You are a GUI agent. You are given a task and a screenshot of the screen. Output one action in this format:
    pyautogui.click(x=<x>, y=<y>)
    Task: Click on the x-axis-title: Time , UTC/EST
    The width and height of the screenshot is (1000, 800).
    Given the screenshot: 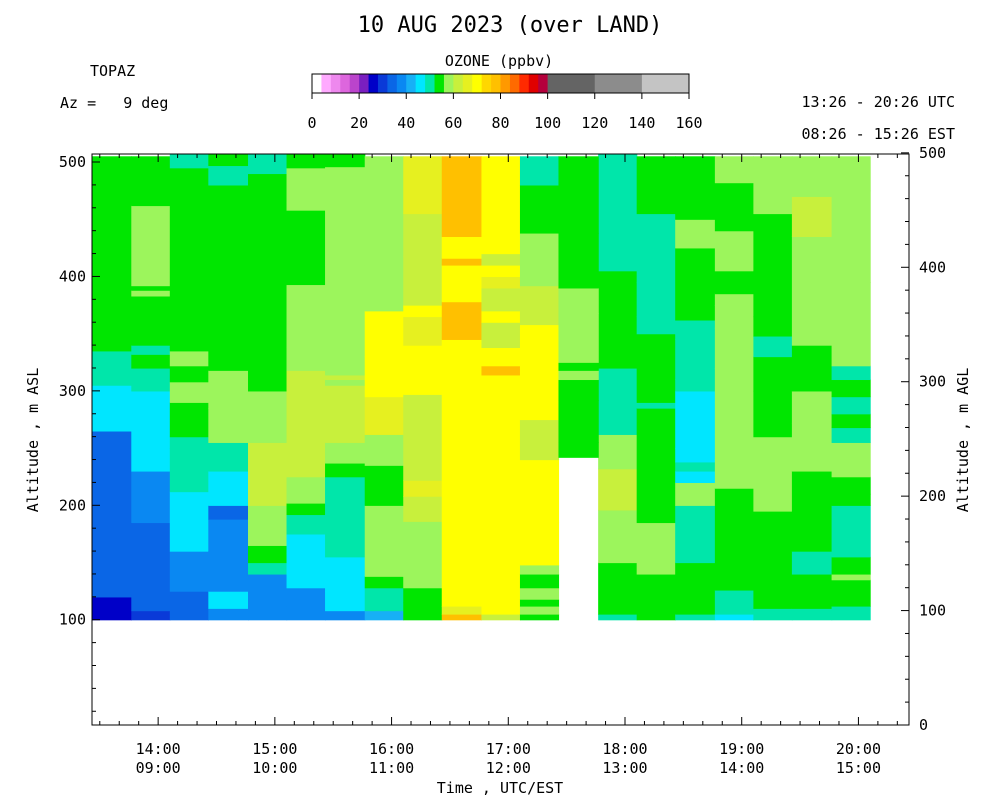 What is the action you would take?
    pyautogui.click(x=500, y=788)
    